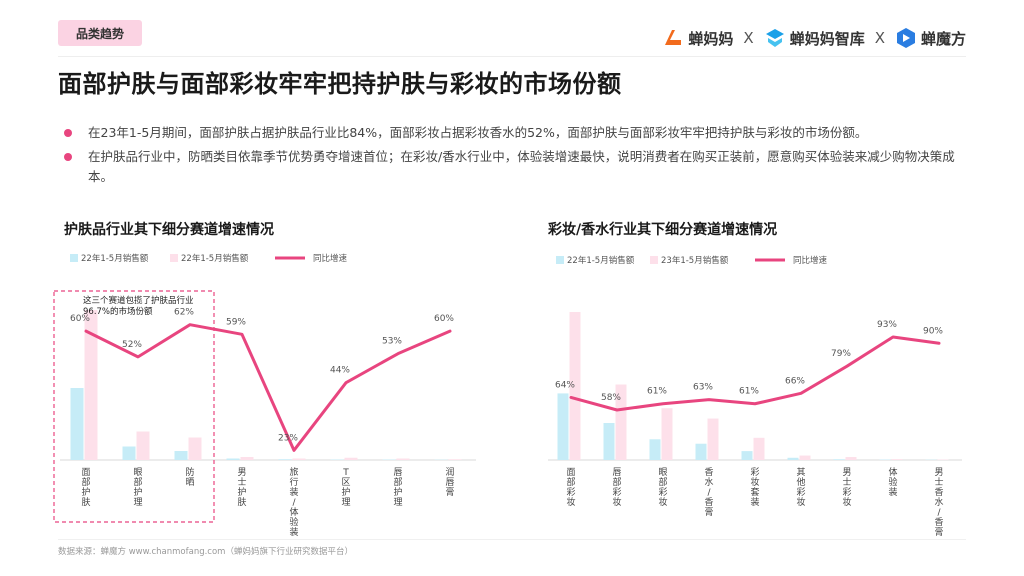  I want to click on data-label: 79%, so click(841, 354).